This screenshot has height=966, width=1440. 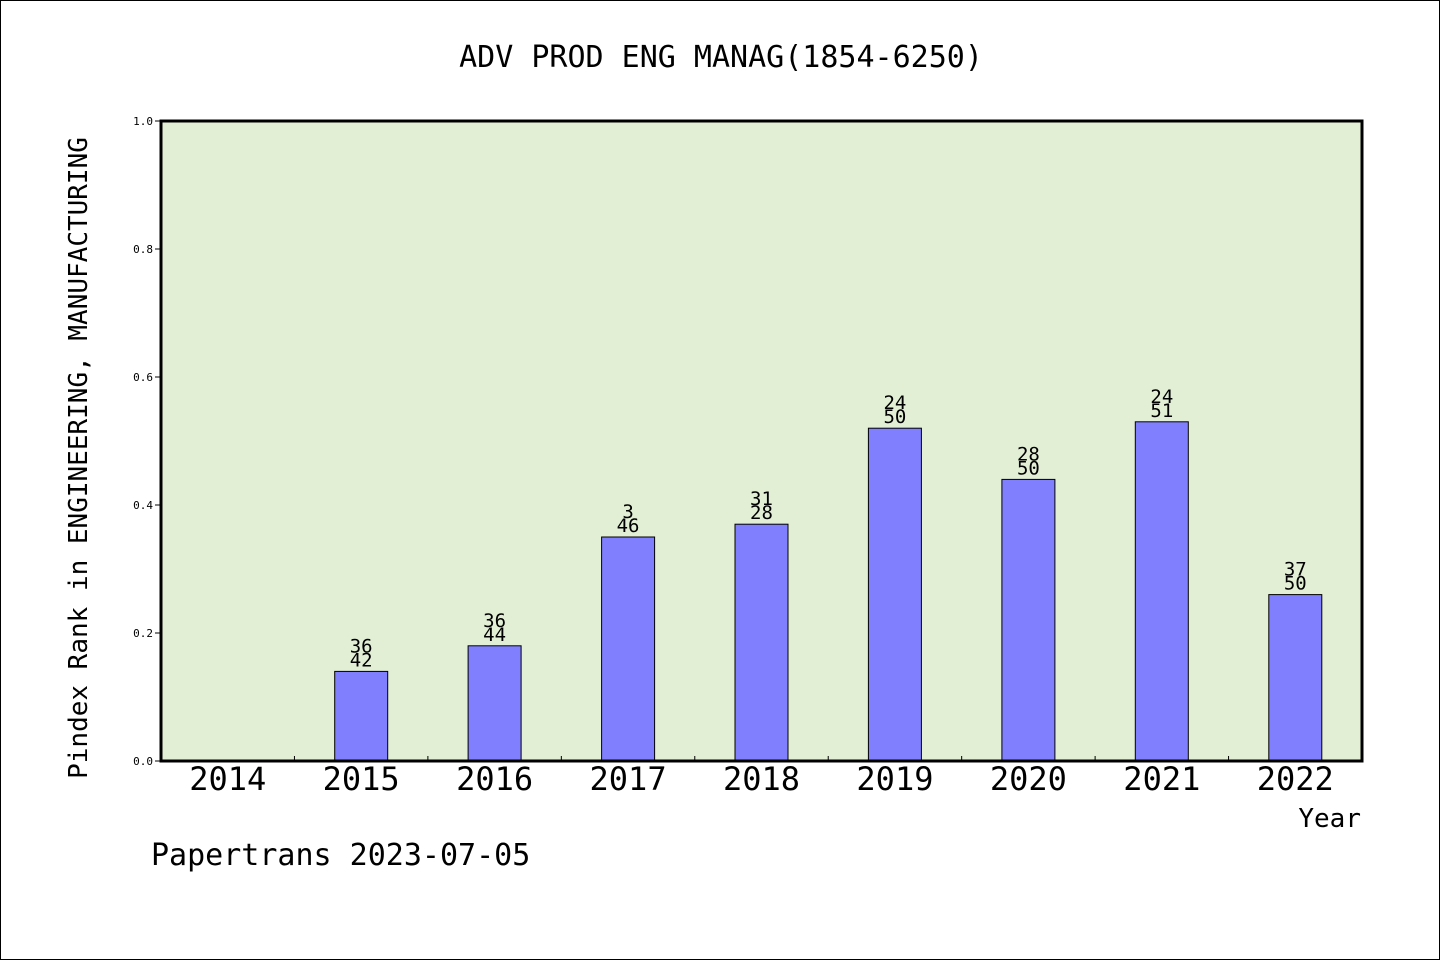 What do you see at coordinates (1028, 468) in the screenshot?
I see `bar-label-bottom-2020: 50` at bounding box center [1028, 468].